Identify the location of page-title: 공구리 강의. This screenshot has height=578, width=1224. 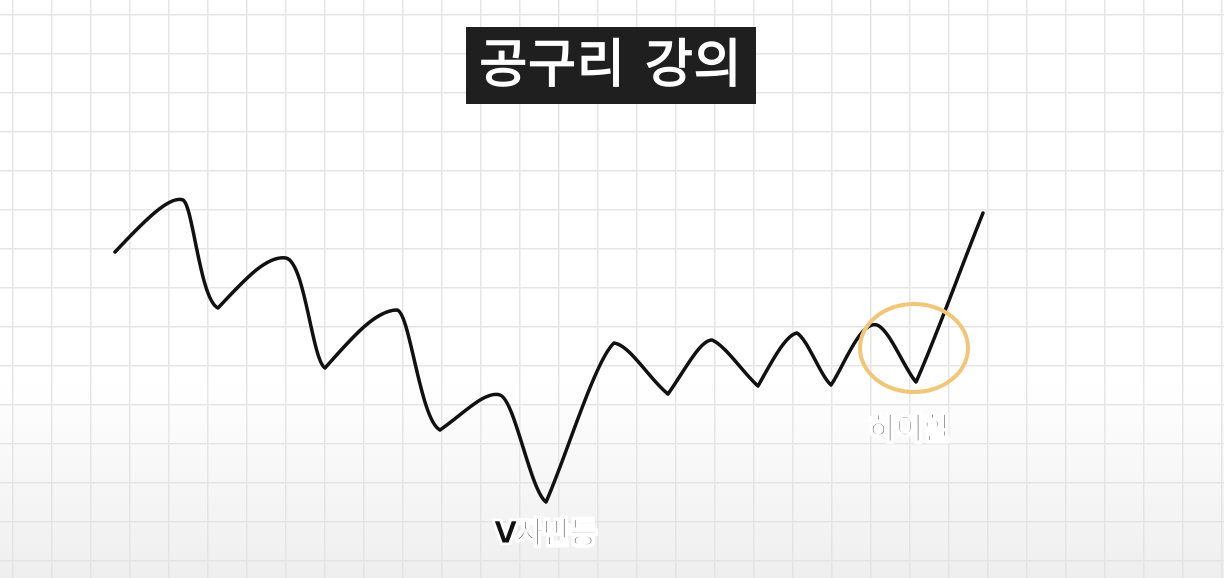
(611, 65).